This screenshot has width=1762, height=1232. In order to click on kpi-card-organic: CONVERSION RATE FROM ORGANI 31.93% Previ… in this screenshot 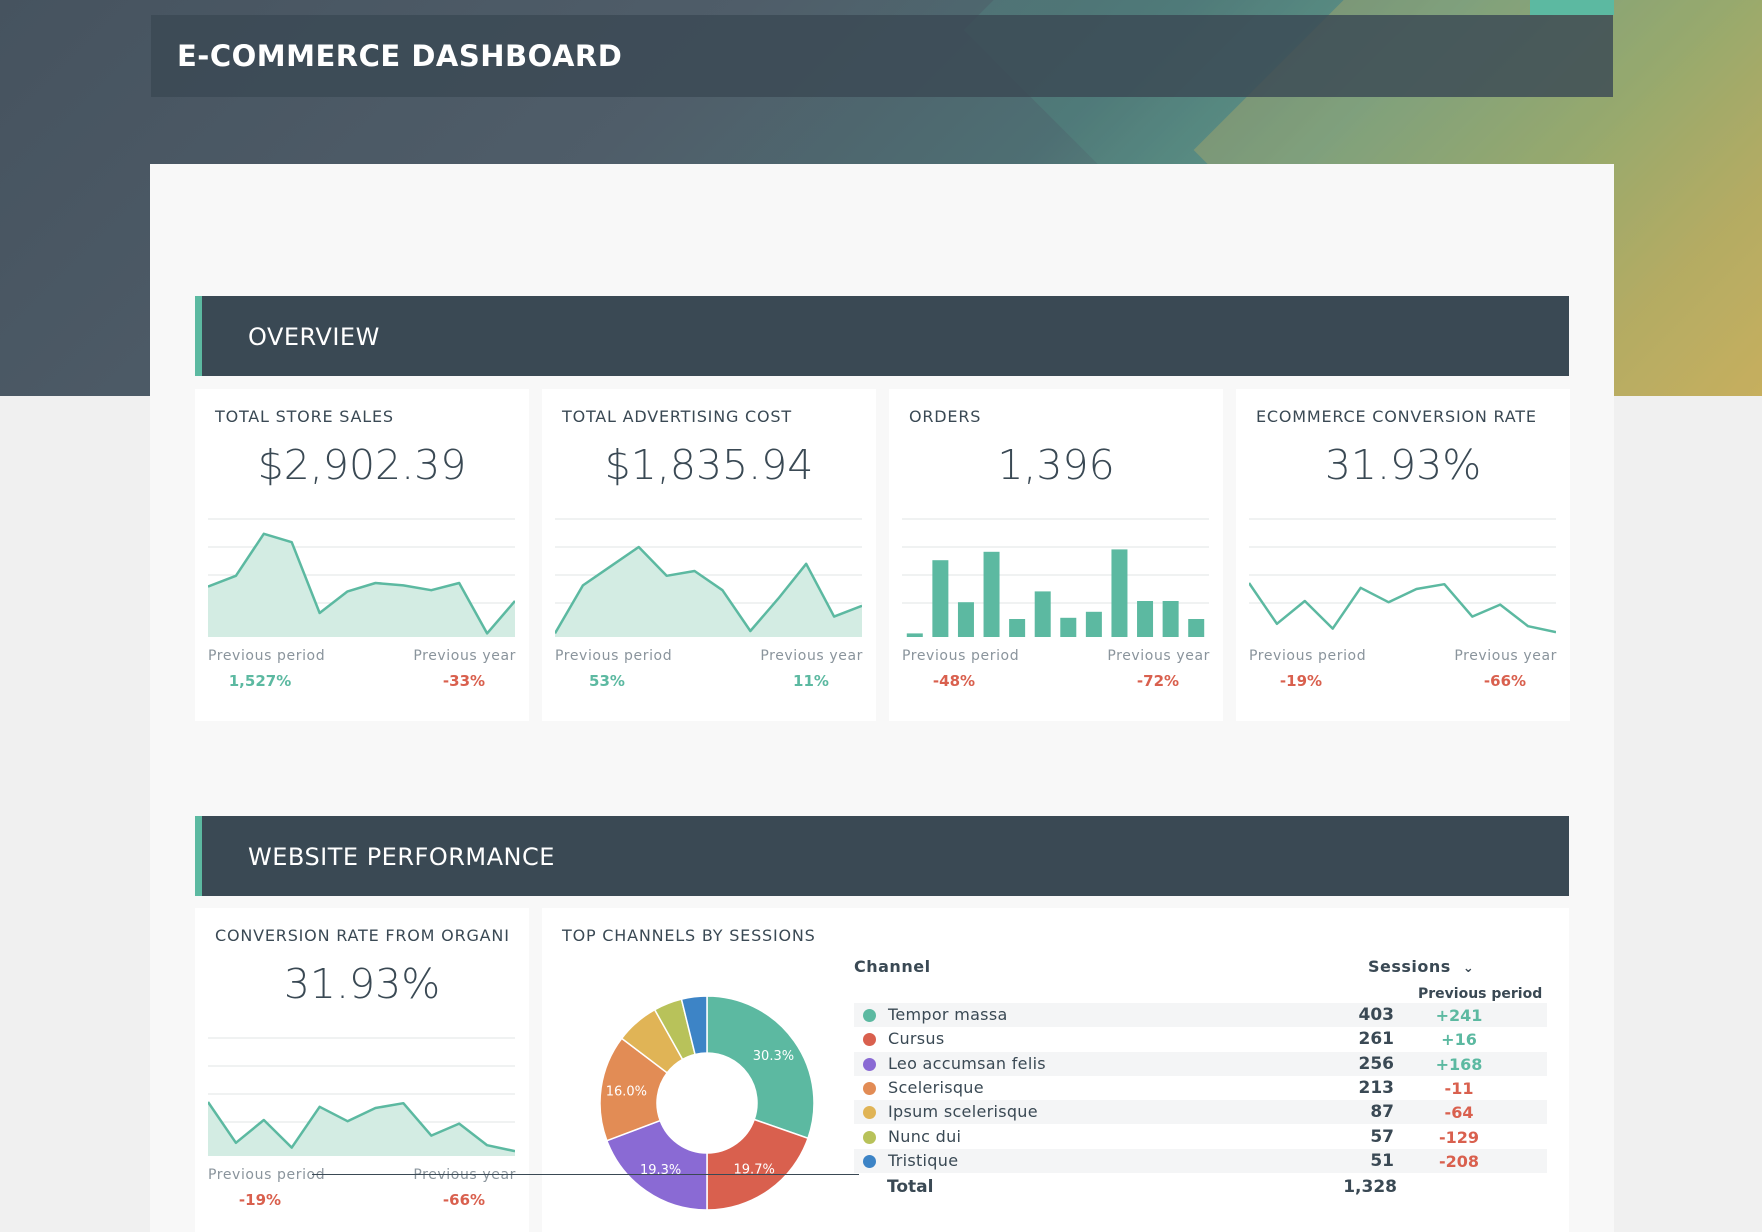, I will do `click(362, 1070)`.